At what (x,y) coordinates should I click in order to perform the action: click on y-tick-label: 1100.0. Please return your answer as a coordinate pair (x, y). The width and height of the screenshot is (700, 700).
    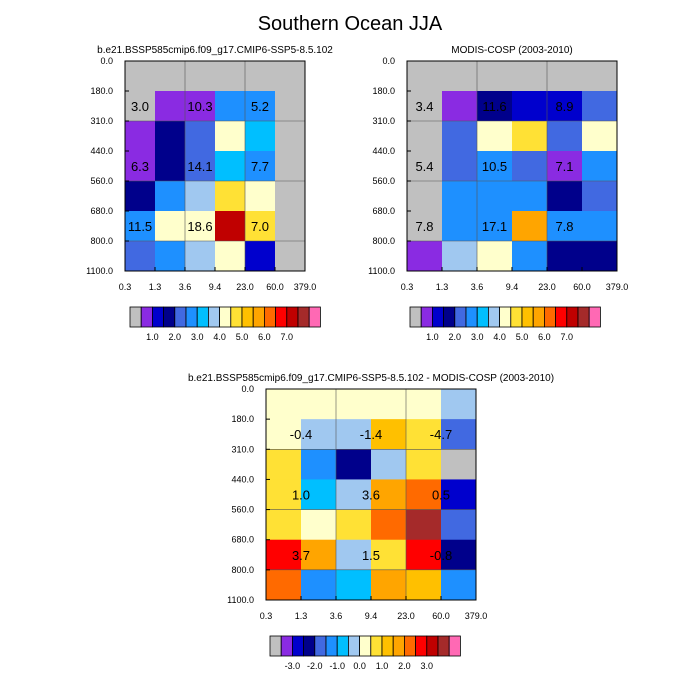
    Looking at the image, I should click on (240, 600).